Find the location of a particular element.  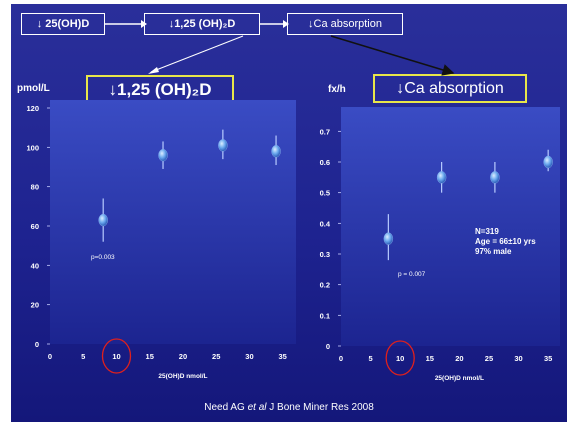

right-ytick-label: 0.4 is located at coordinates (325, 223).